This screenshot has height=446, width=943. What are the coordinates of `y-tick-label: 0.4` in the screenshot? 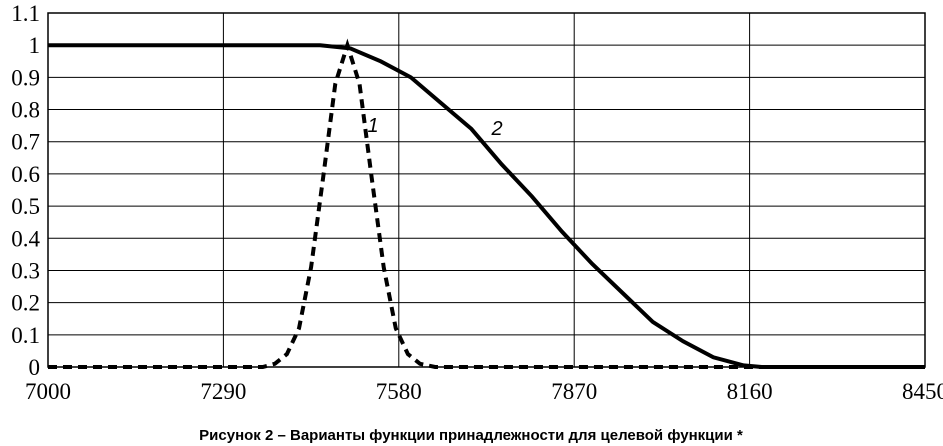 It's located at (25, 238).